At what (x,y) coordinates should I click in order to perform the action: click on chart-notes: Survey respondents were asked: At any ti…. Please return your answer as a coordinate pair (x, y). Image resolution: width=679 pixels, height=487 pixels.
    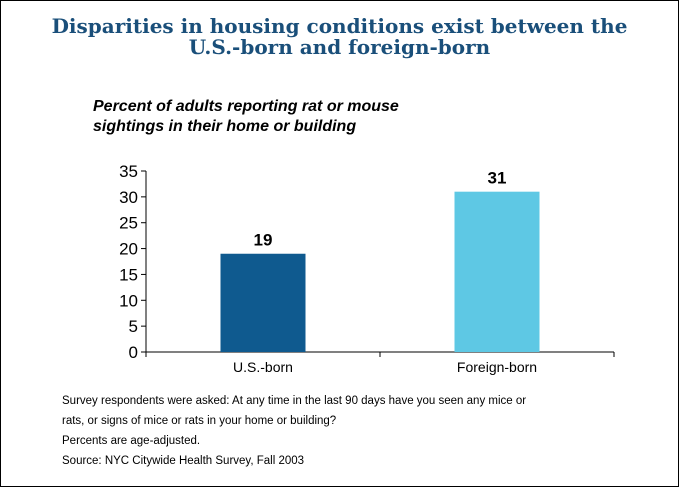
    Looking at the image, I should click on (362, 431).